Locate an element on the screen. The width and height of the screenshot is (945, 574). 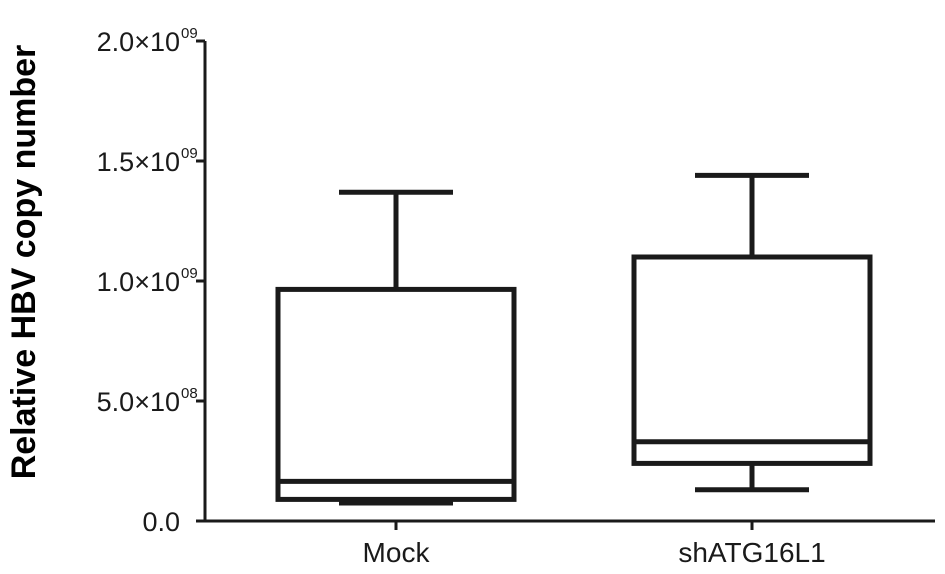
x-categories: Mock shATG16L1 is located at coordinates (594, 544).